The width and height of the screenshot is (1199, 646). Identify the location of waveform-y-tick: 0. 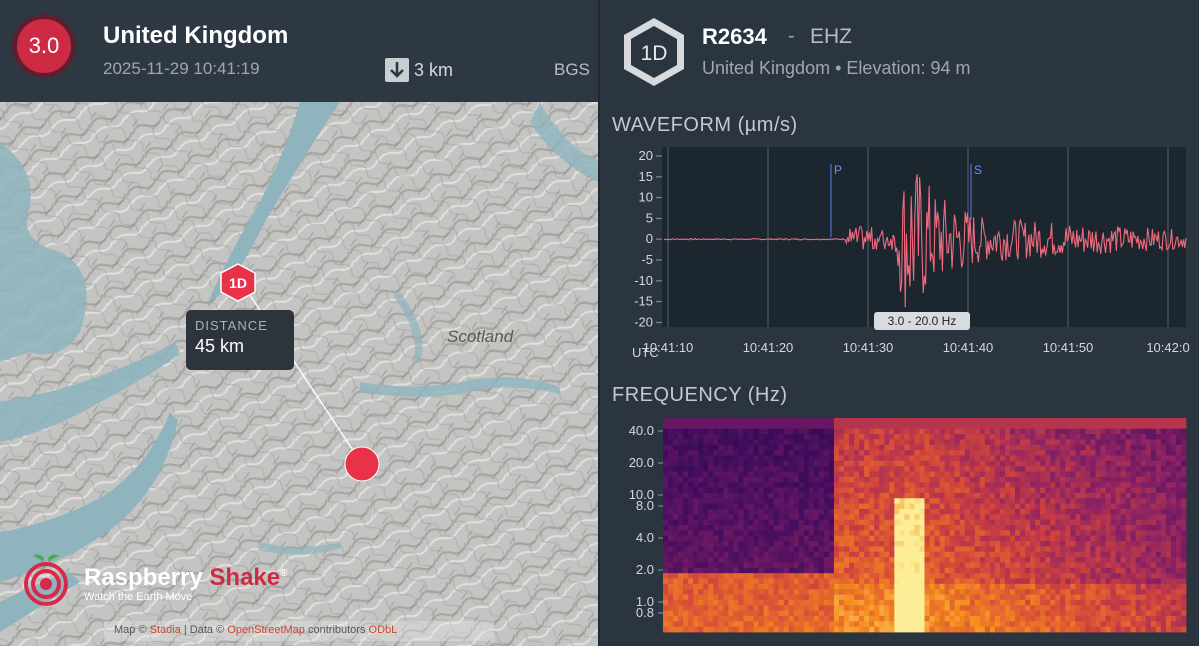
(649, 238).